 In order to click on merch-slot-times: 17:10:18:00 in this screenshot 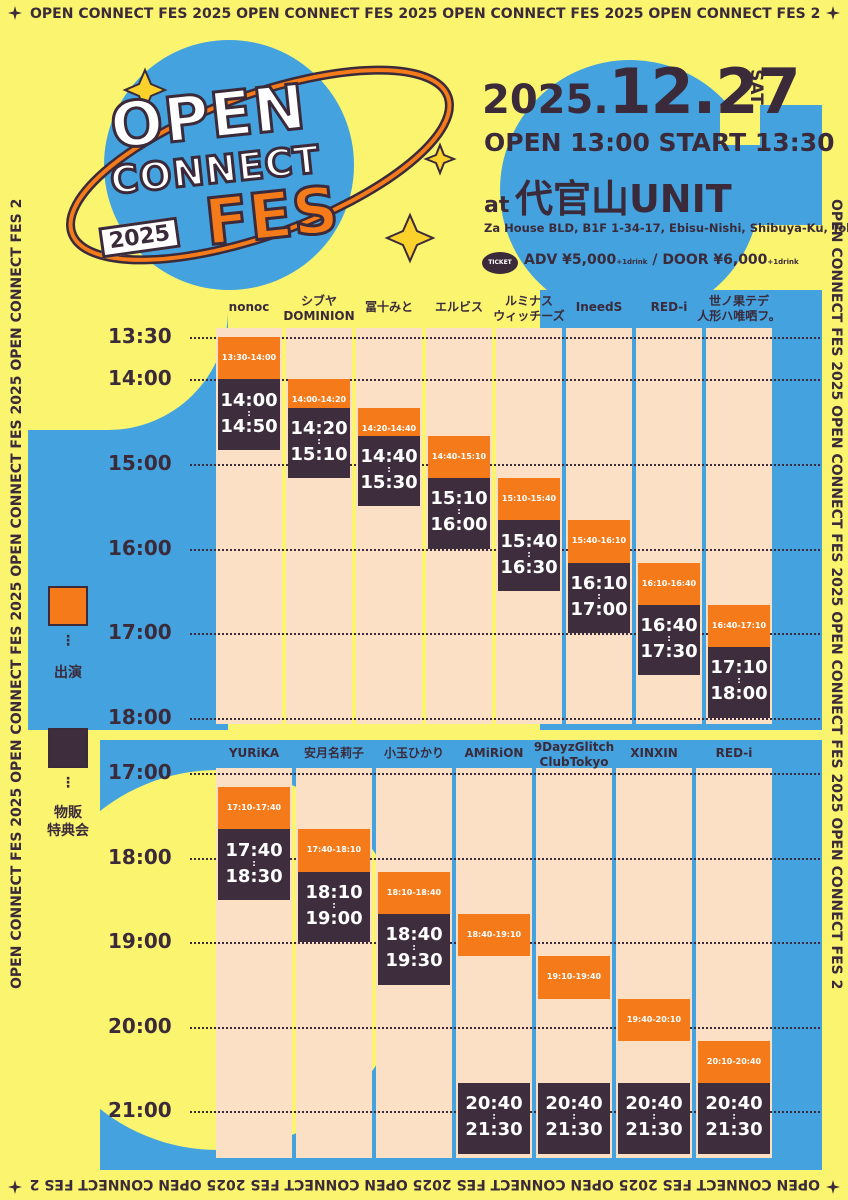, I will do `click(739, 681)`.